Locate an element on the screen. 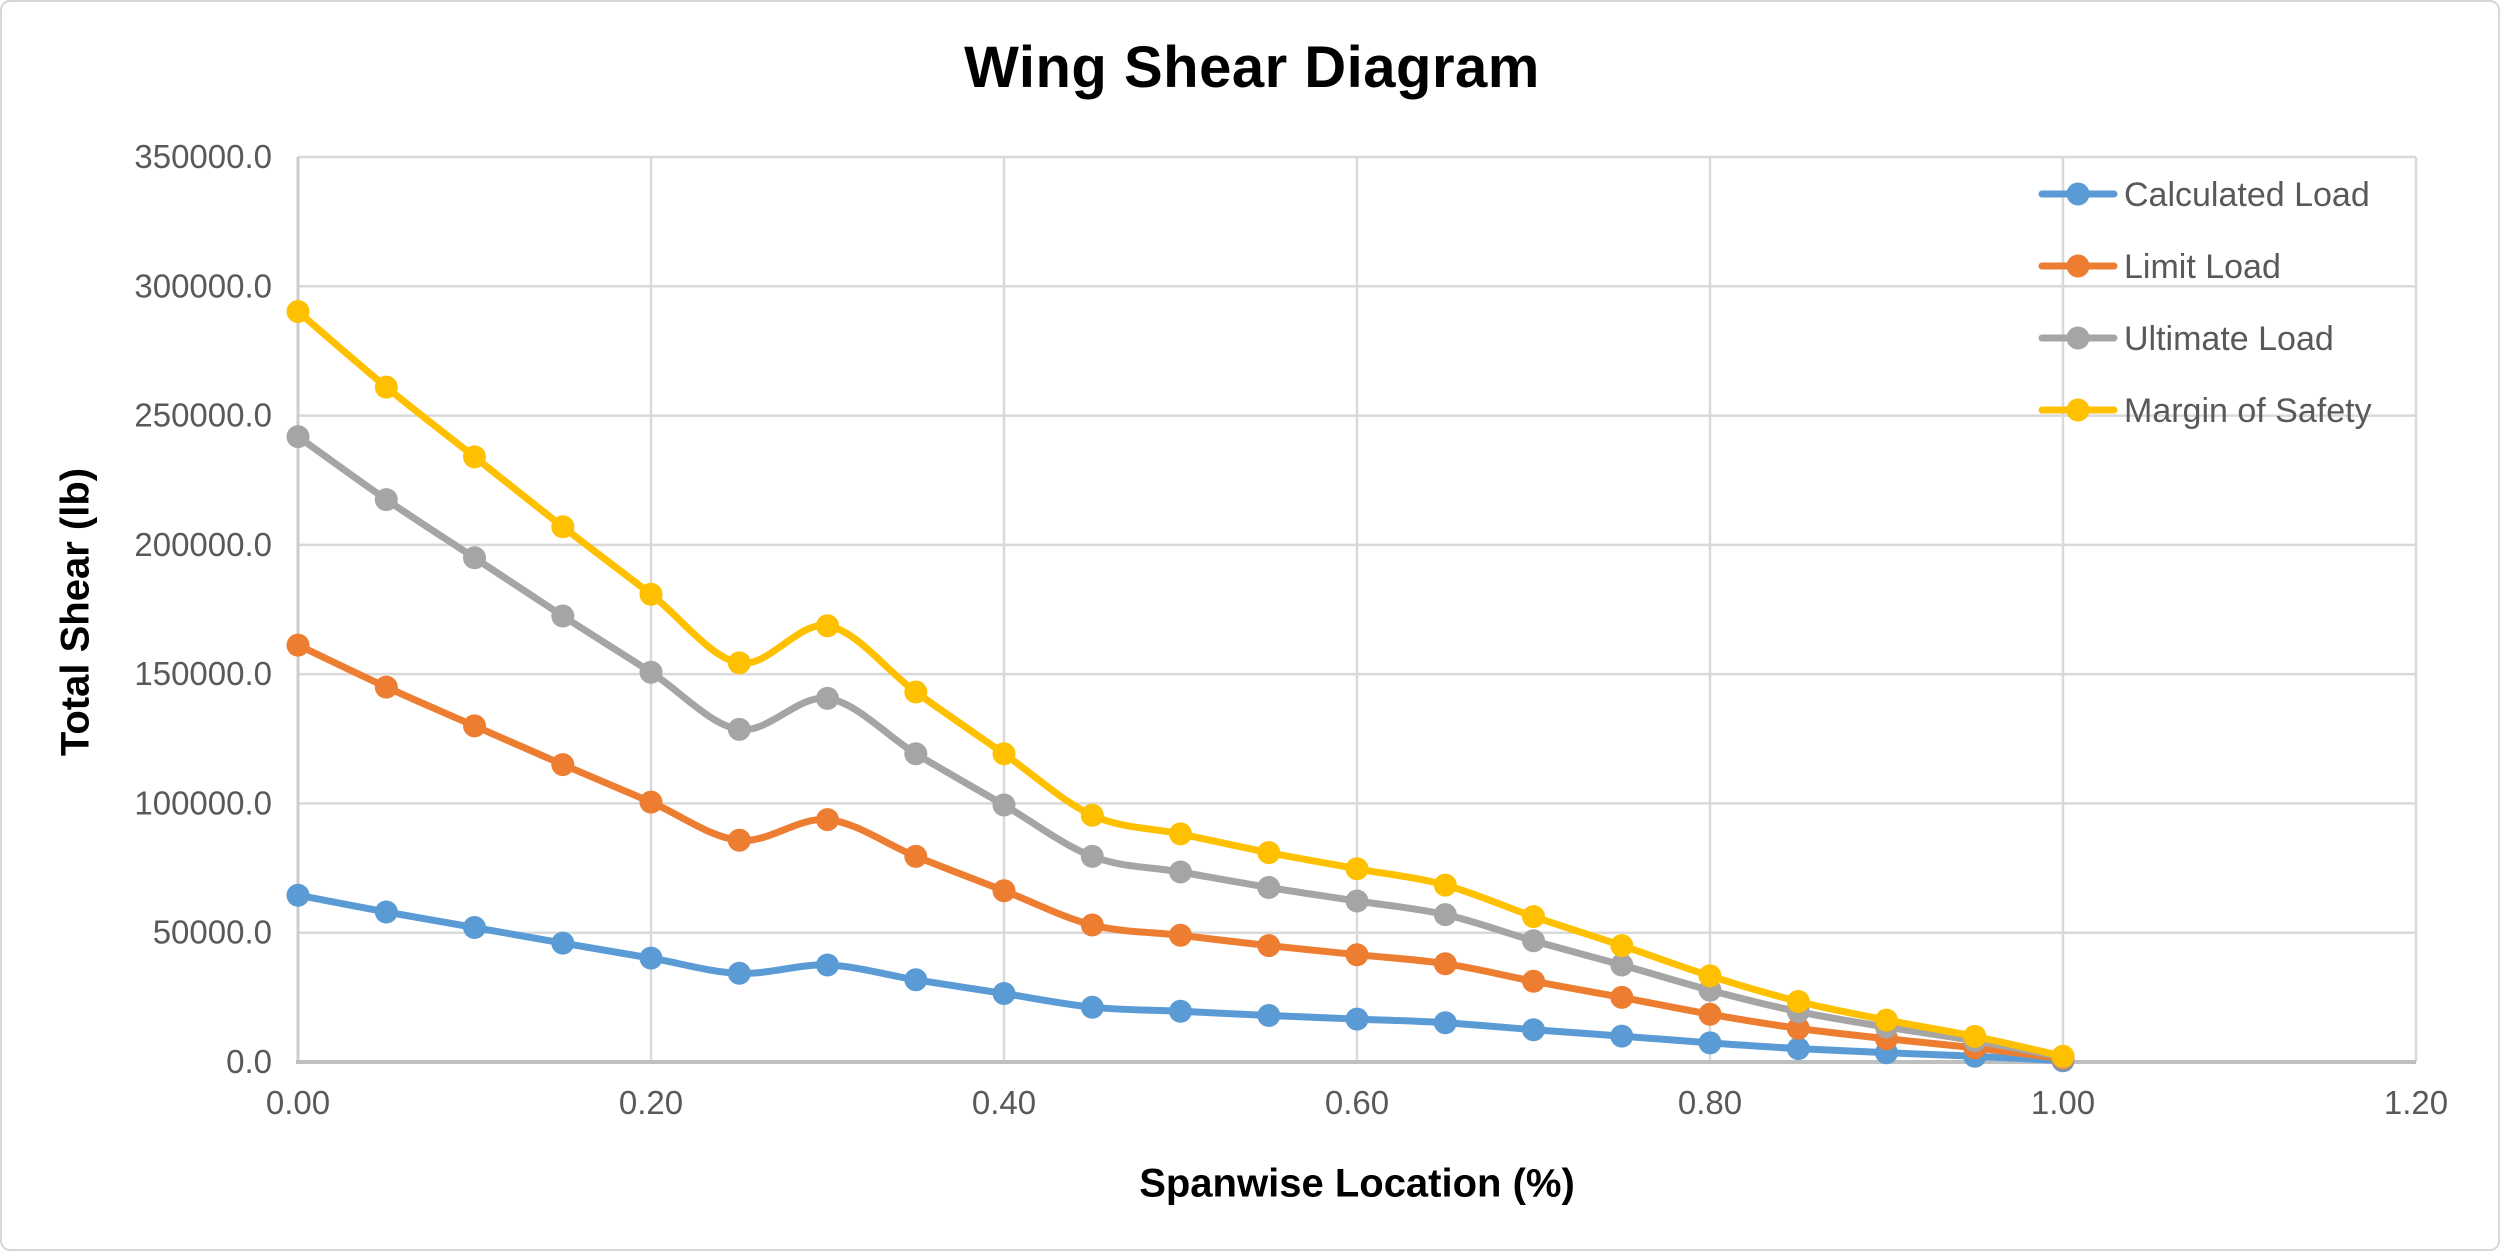 Image resolution: width=2500 pixels, height=1251 pixels. legend-item-limit-load: Limit Load is located at coordinates (2159, 267).